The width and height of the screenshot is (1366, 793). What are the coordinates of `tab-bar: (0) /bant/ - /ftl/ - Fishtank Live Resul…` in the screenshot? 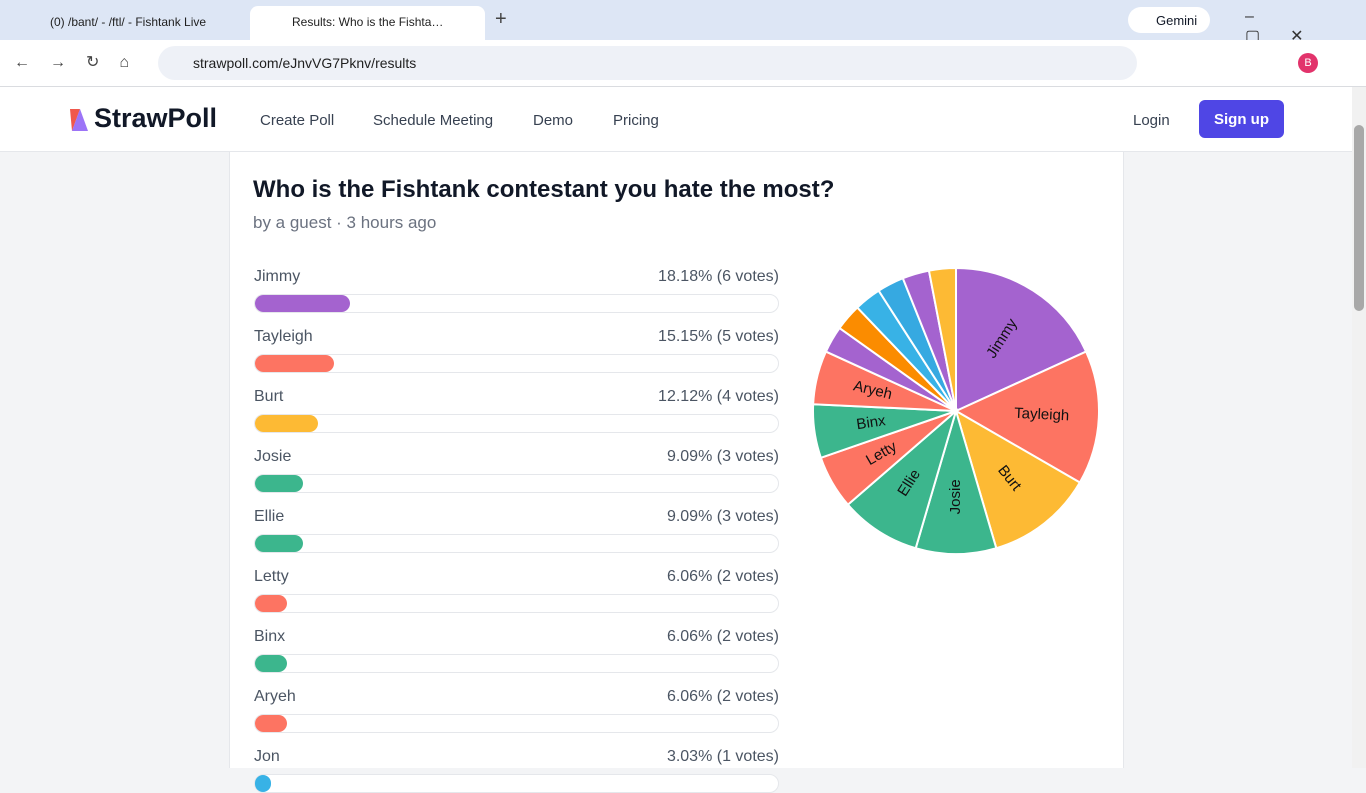 It's located at (683, 22).